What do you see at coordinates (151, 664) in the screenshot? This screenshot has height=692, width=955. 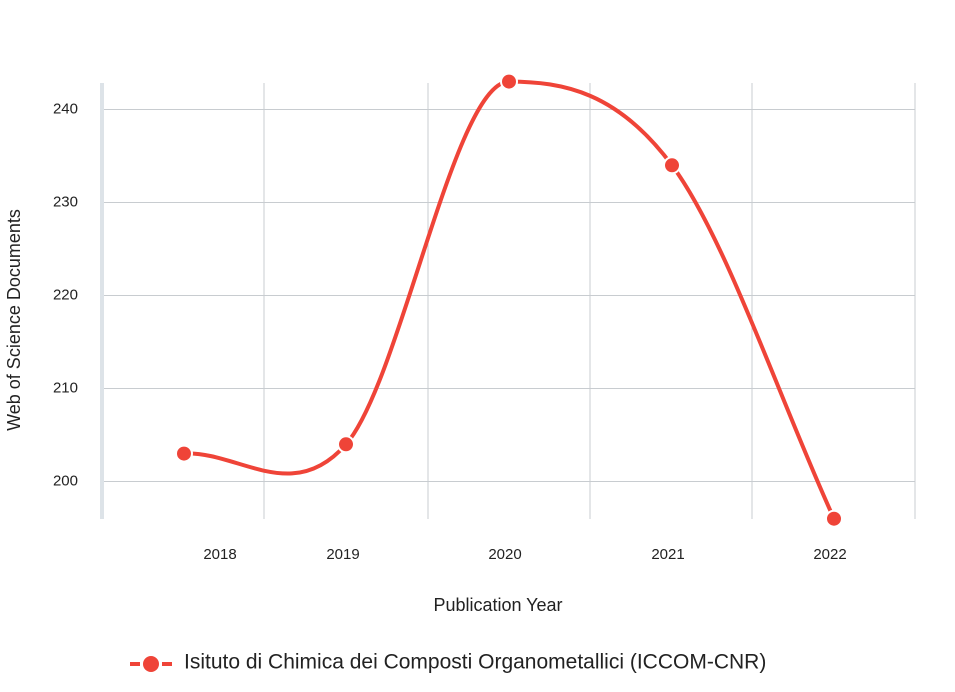 I see `legend-marker-icon` at bounding box center [151, 664].